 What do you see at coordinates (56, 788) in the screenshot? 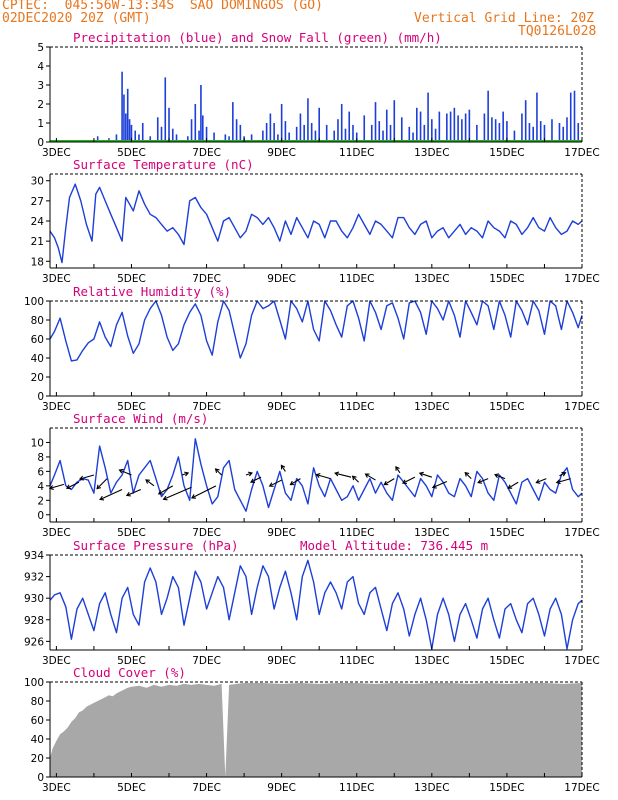
I see `cloud-xtick-label: 3DEC` at bounding box center [56, 788].